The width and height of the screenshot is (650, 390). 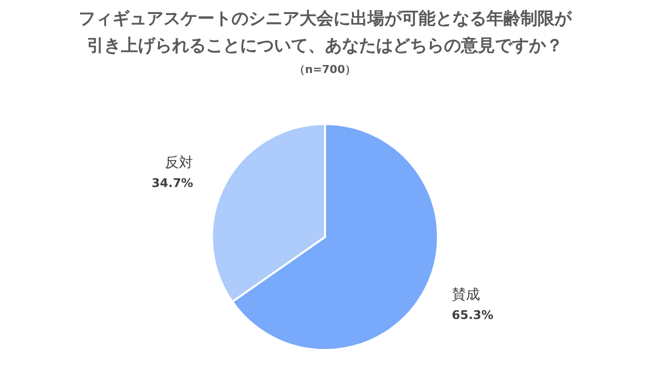 What do you see at coordinates (466, 295) in the screenshot?
I see `slice-label: 賛成` at bounding box center [466, 295].